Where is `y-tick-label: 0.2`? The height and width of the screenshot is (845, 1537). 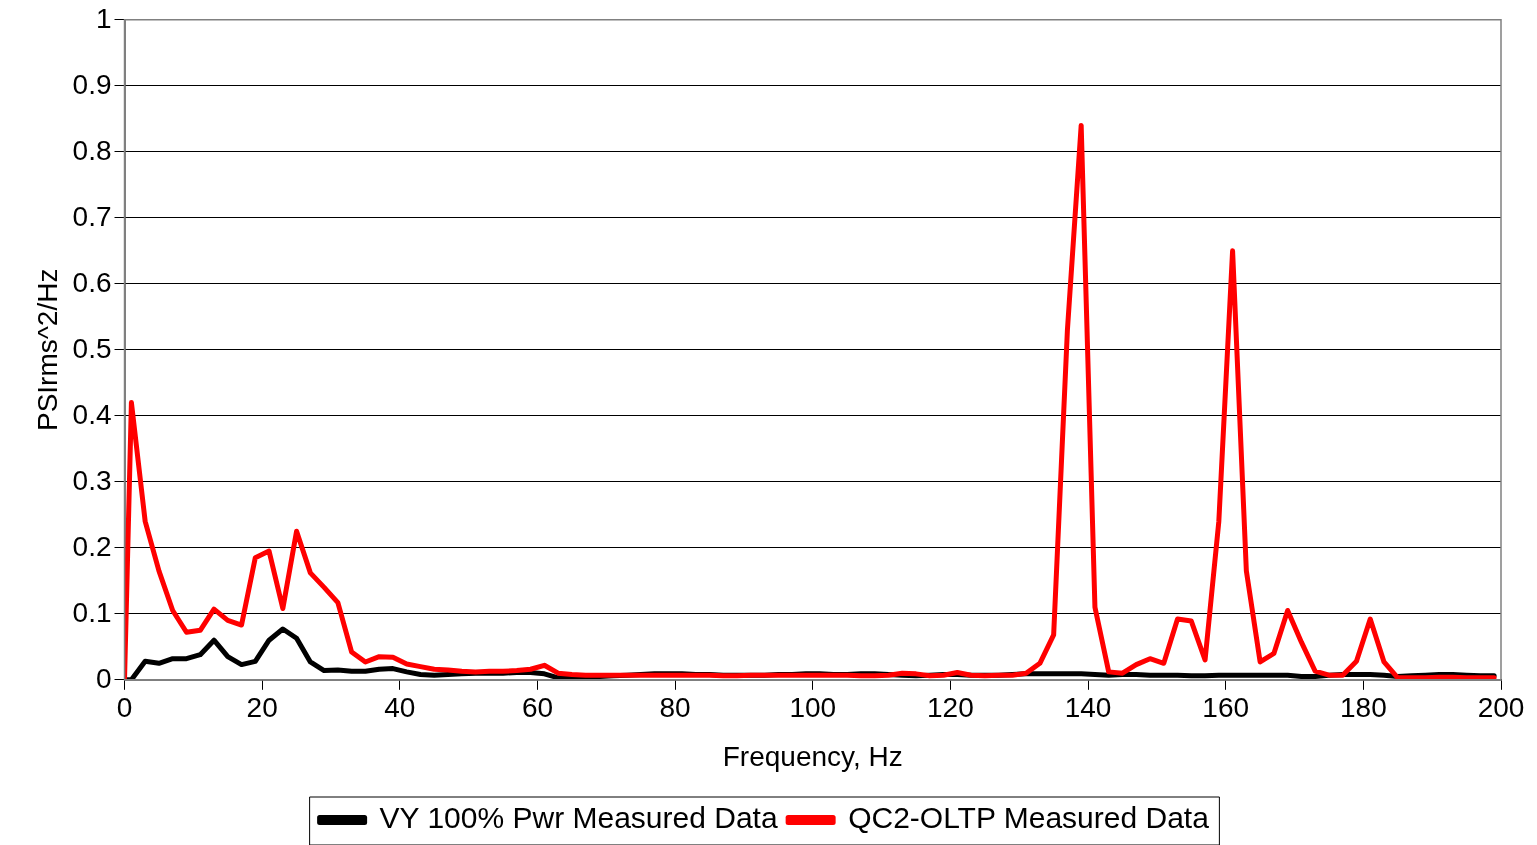
y-tick-label: 0.2 is located at coordinates (92, 546).